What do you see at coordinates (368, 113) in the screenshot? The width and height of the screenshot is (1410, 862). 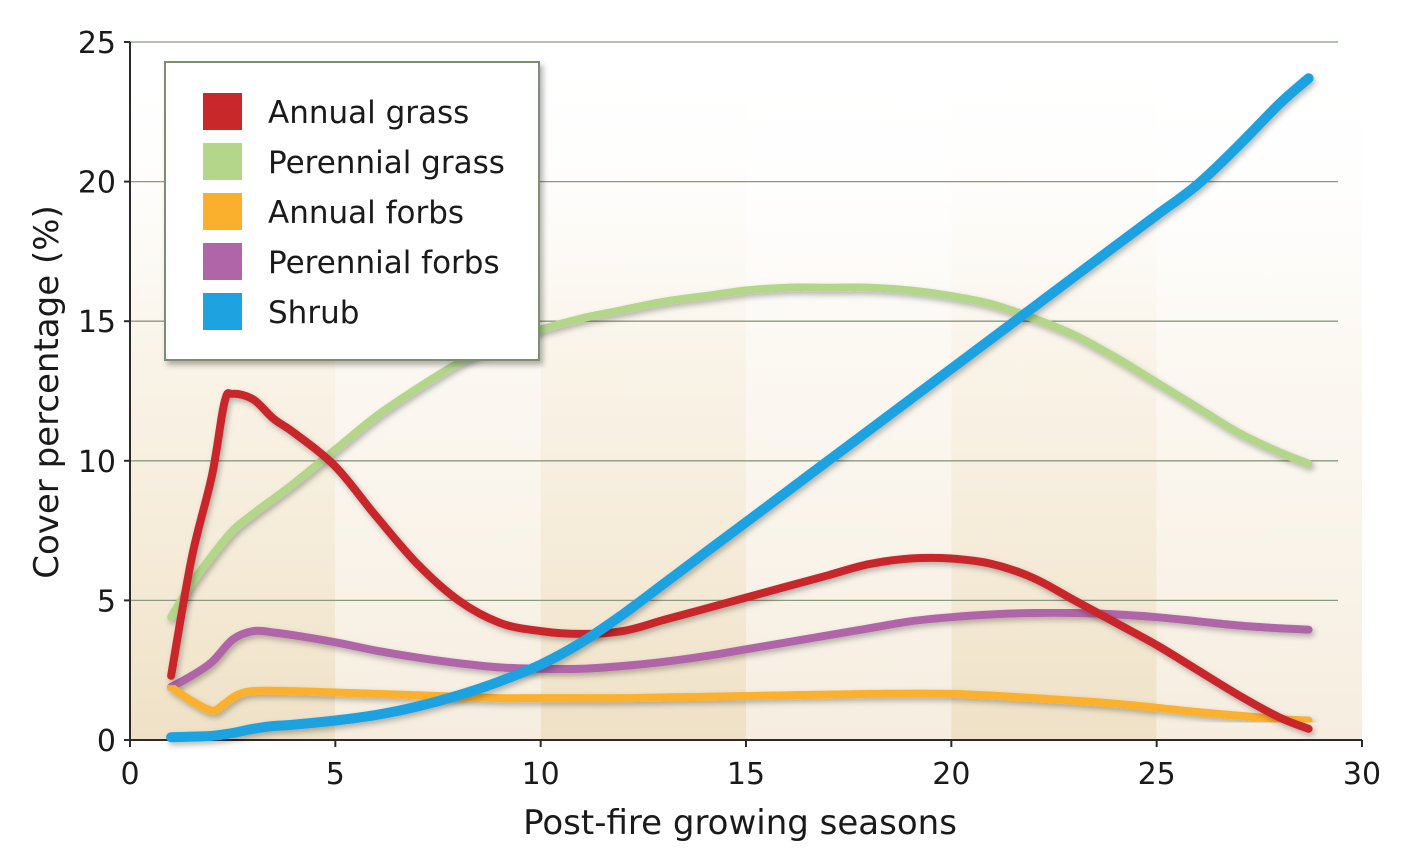 I see `legend-label-annual-grass: Annual grass` at bounding box center [368, 113].